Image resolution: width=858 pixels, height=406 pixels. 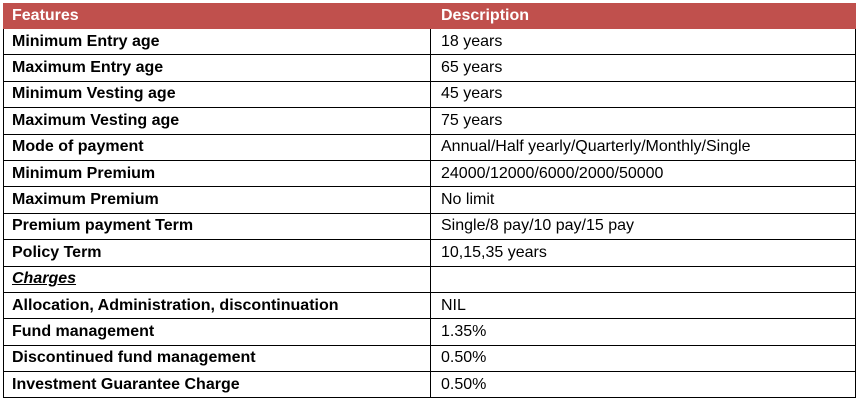 What do you see at coordinates (217, 121) in the screenshot?
I see `feature-cell: Maximum Vesting age` at bounding box center [217, 121].